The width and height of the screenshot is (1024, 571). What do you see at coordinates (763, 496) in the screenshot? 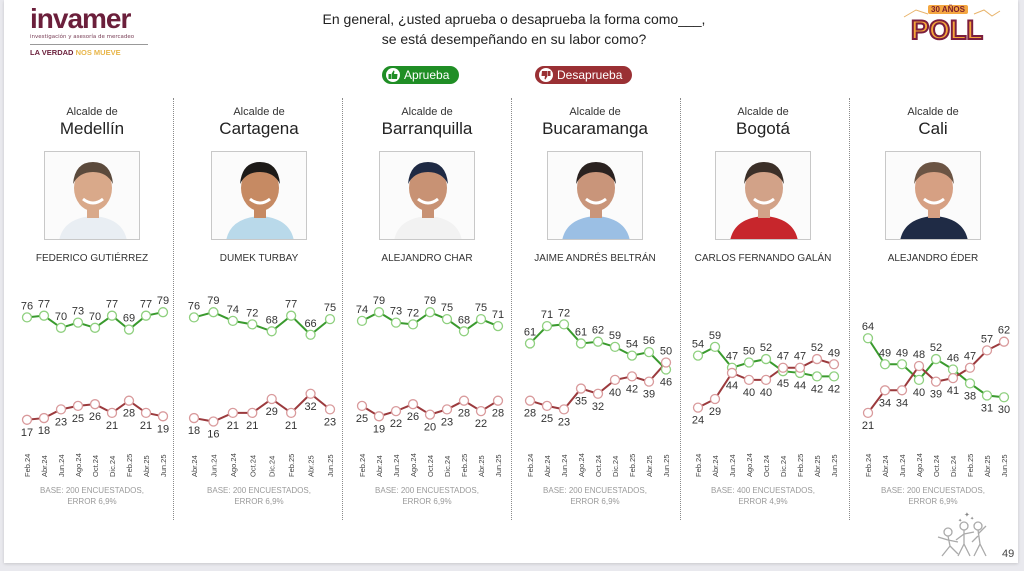
I see `base-note: BASE: 400 ENCUESTADOS, ERROR 4,9%` at bounding box center [763, 496].